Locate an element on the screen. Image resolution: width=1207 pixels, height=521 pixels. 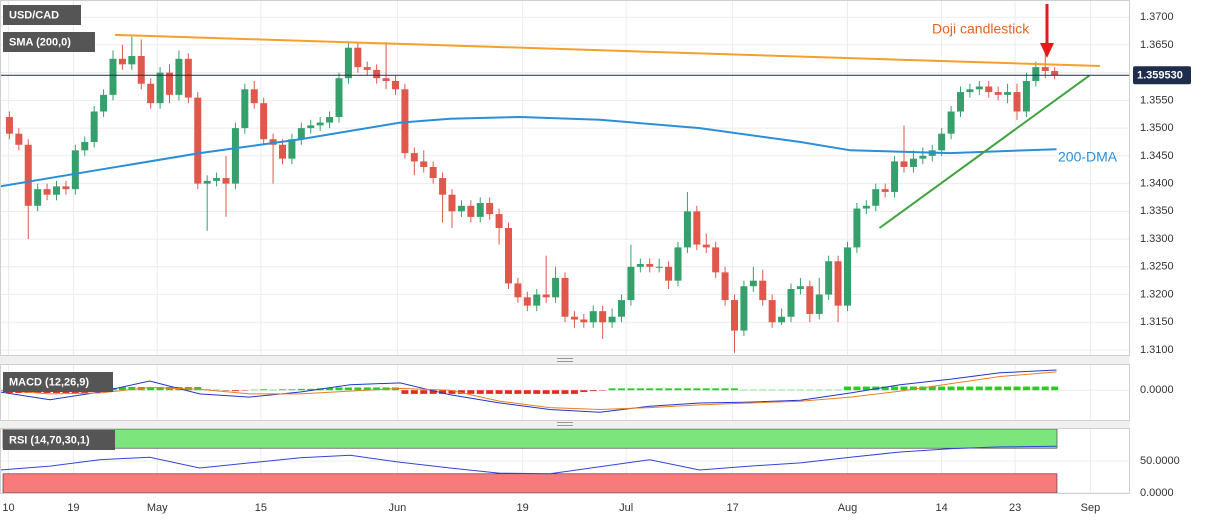
y-tick-label: 1.3200 is located at coordinates (1157, 294).